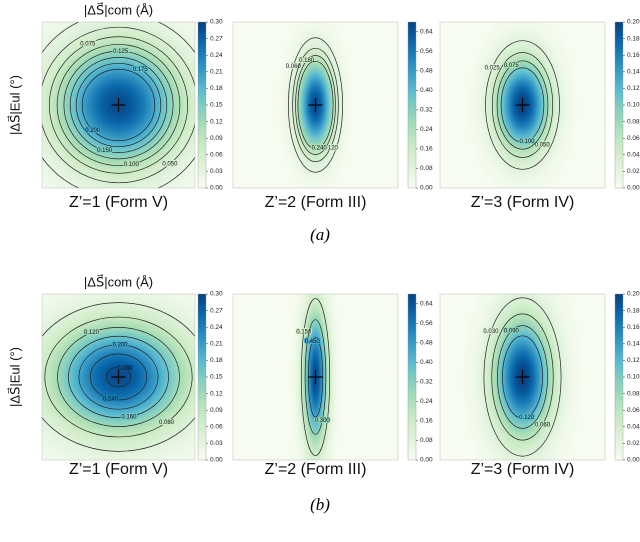  What do you see at coordinates (313, 342) in the screenshot?
I see `contour-label: 0.450` at bounding box center [313, 342].